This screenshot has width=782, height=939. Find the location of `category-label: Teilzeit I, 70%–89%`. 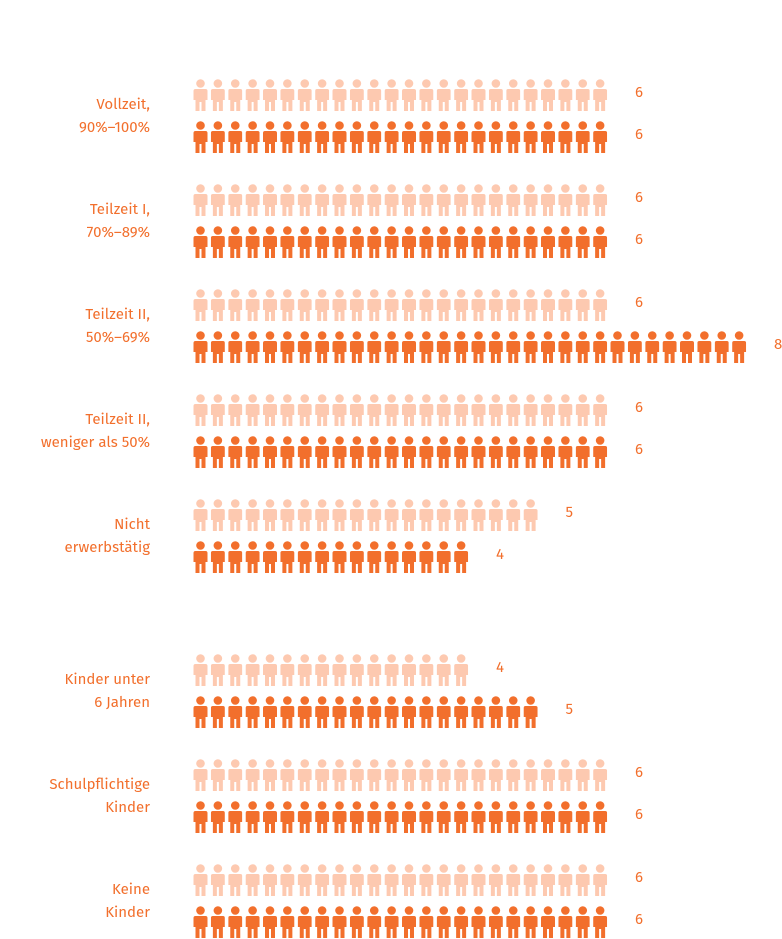

category-label: Teilzeit I, 70%–89% is located at coordinates (118, 220).